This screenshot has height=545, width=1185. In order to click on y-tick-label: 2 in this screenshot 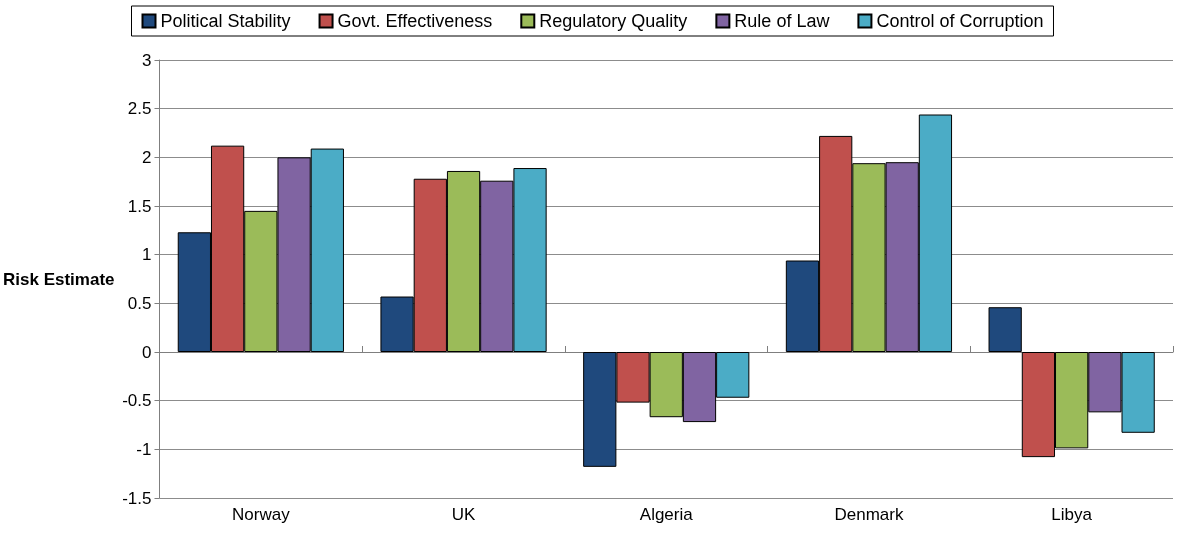, I will do `click(147, 157)`.